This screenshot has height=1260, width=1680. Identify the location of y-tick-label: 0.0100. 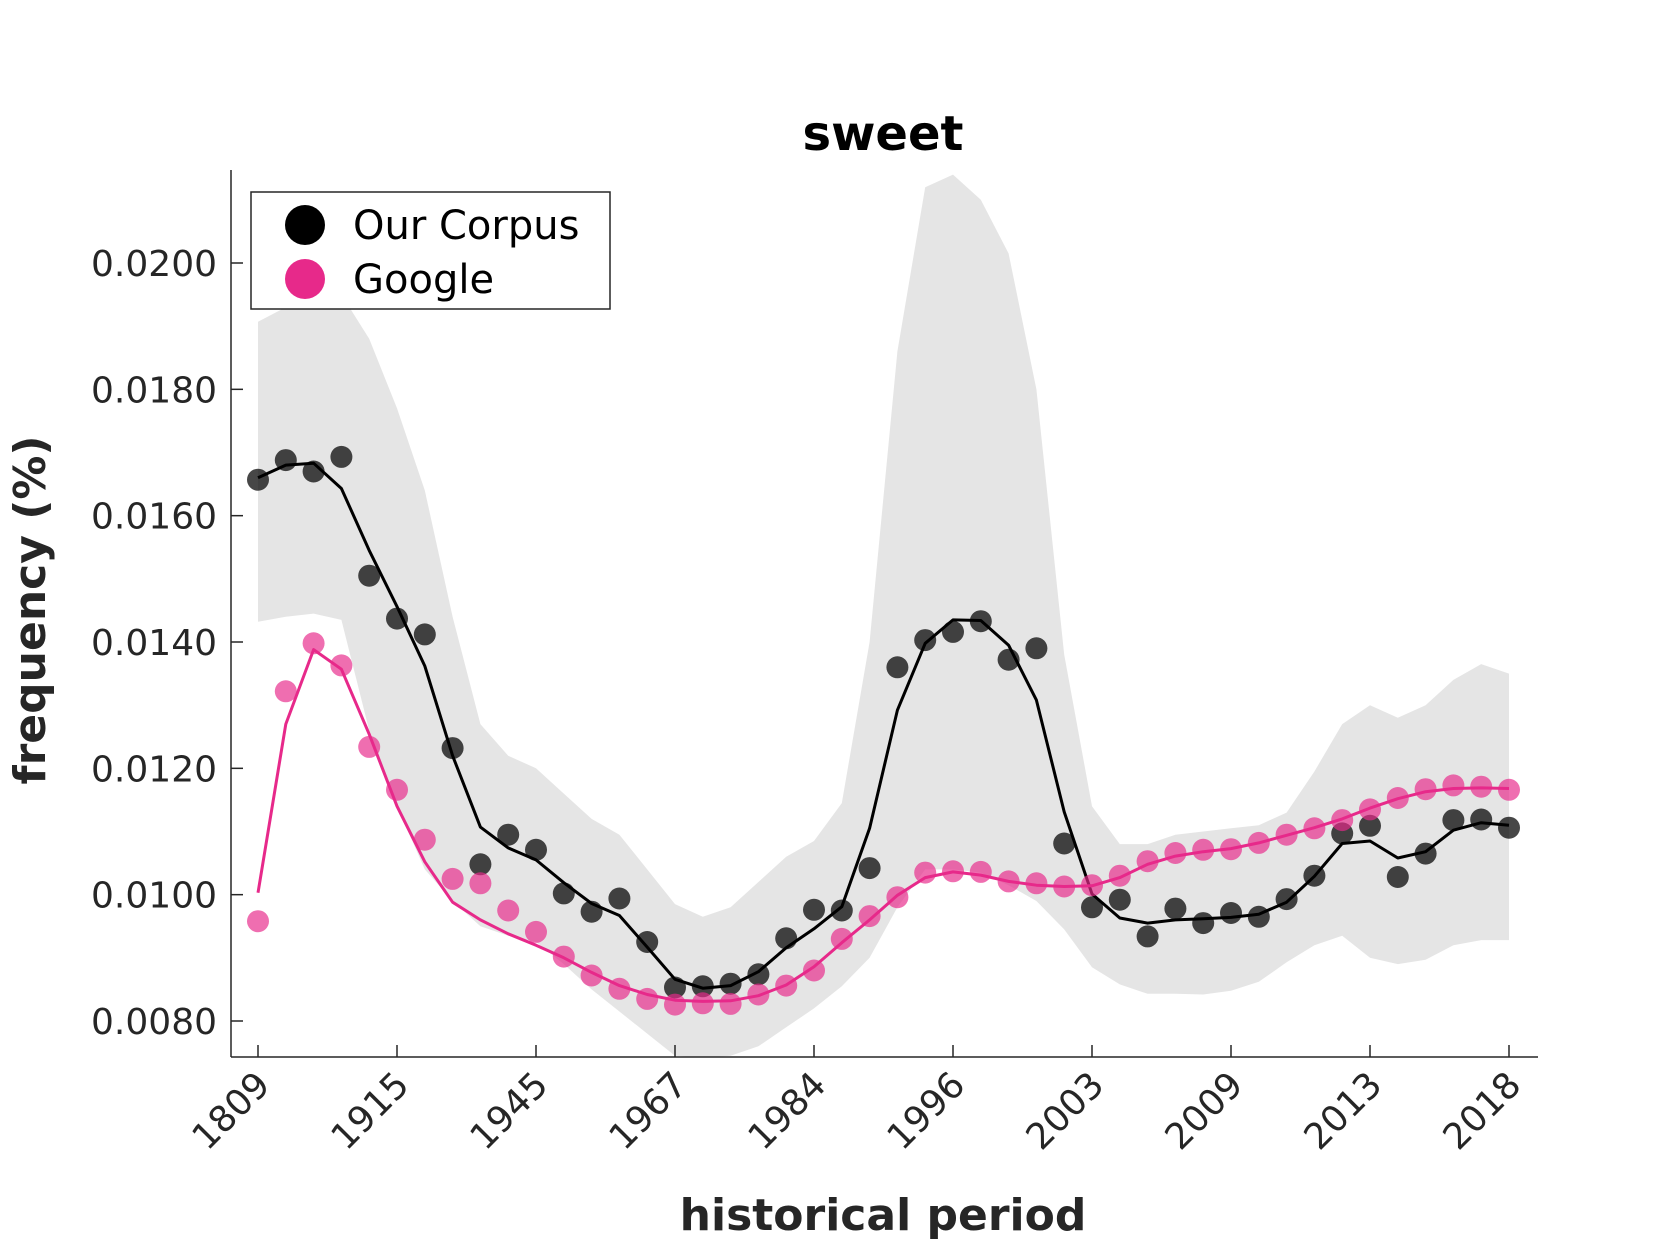
(154, 896).